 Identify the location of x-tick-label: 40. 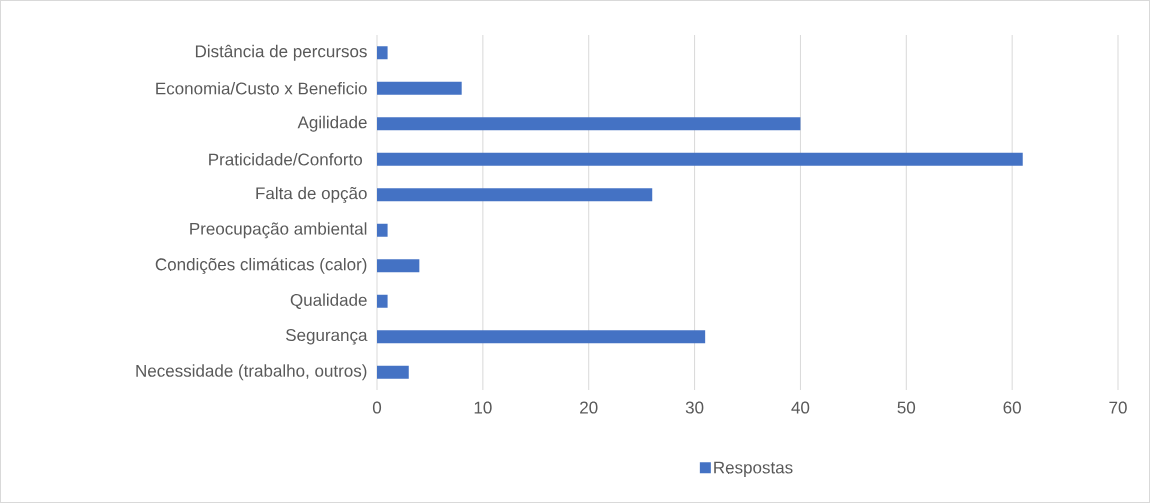
(800, 407).